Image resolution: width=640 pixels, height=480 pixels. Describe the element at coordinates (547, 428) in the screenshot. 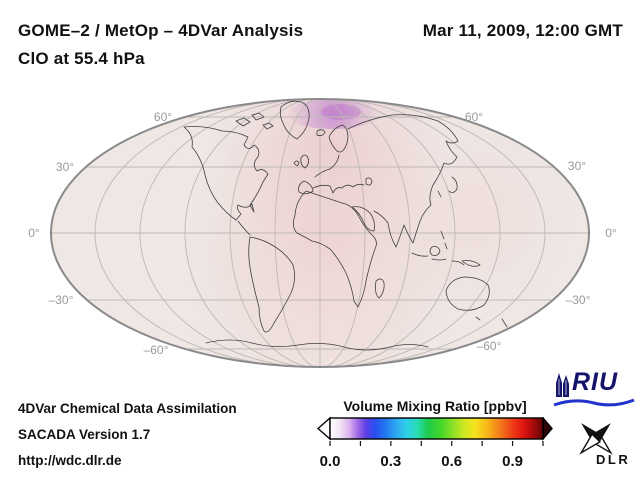

I see `colorbar-right-arrow-icon` at that location.